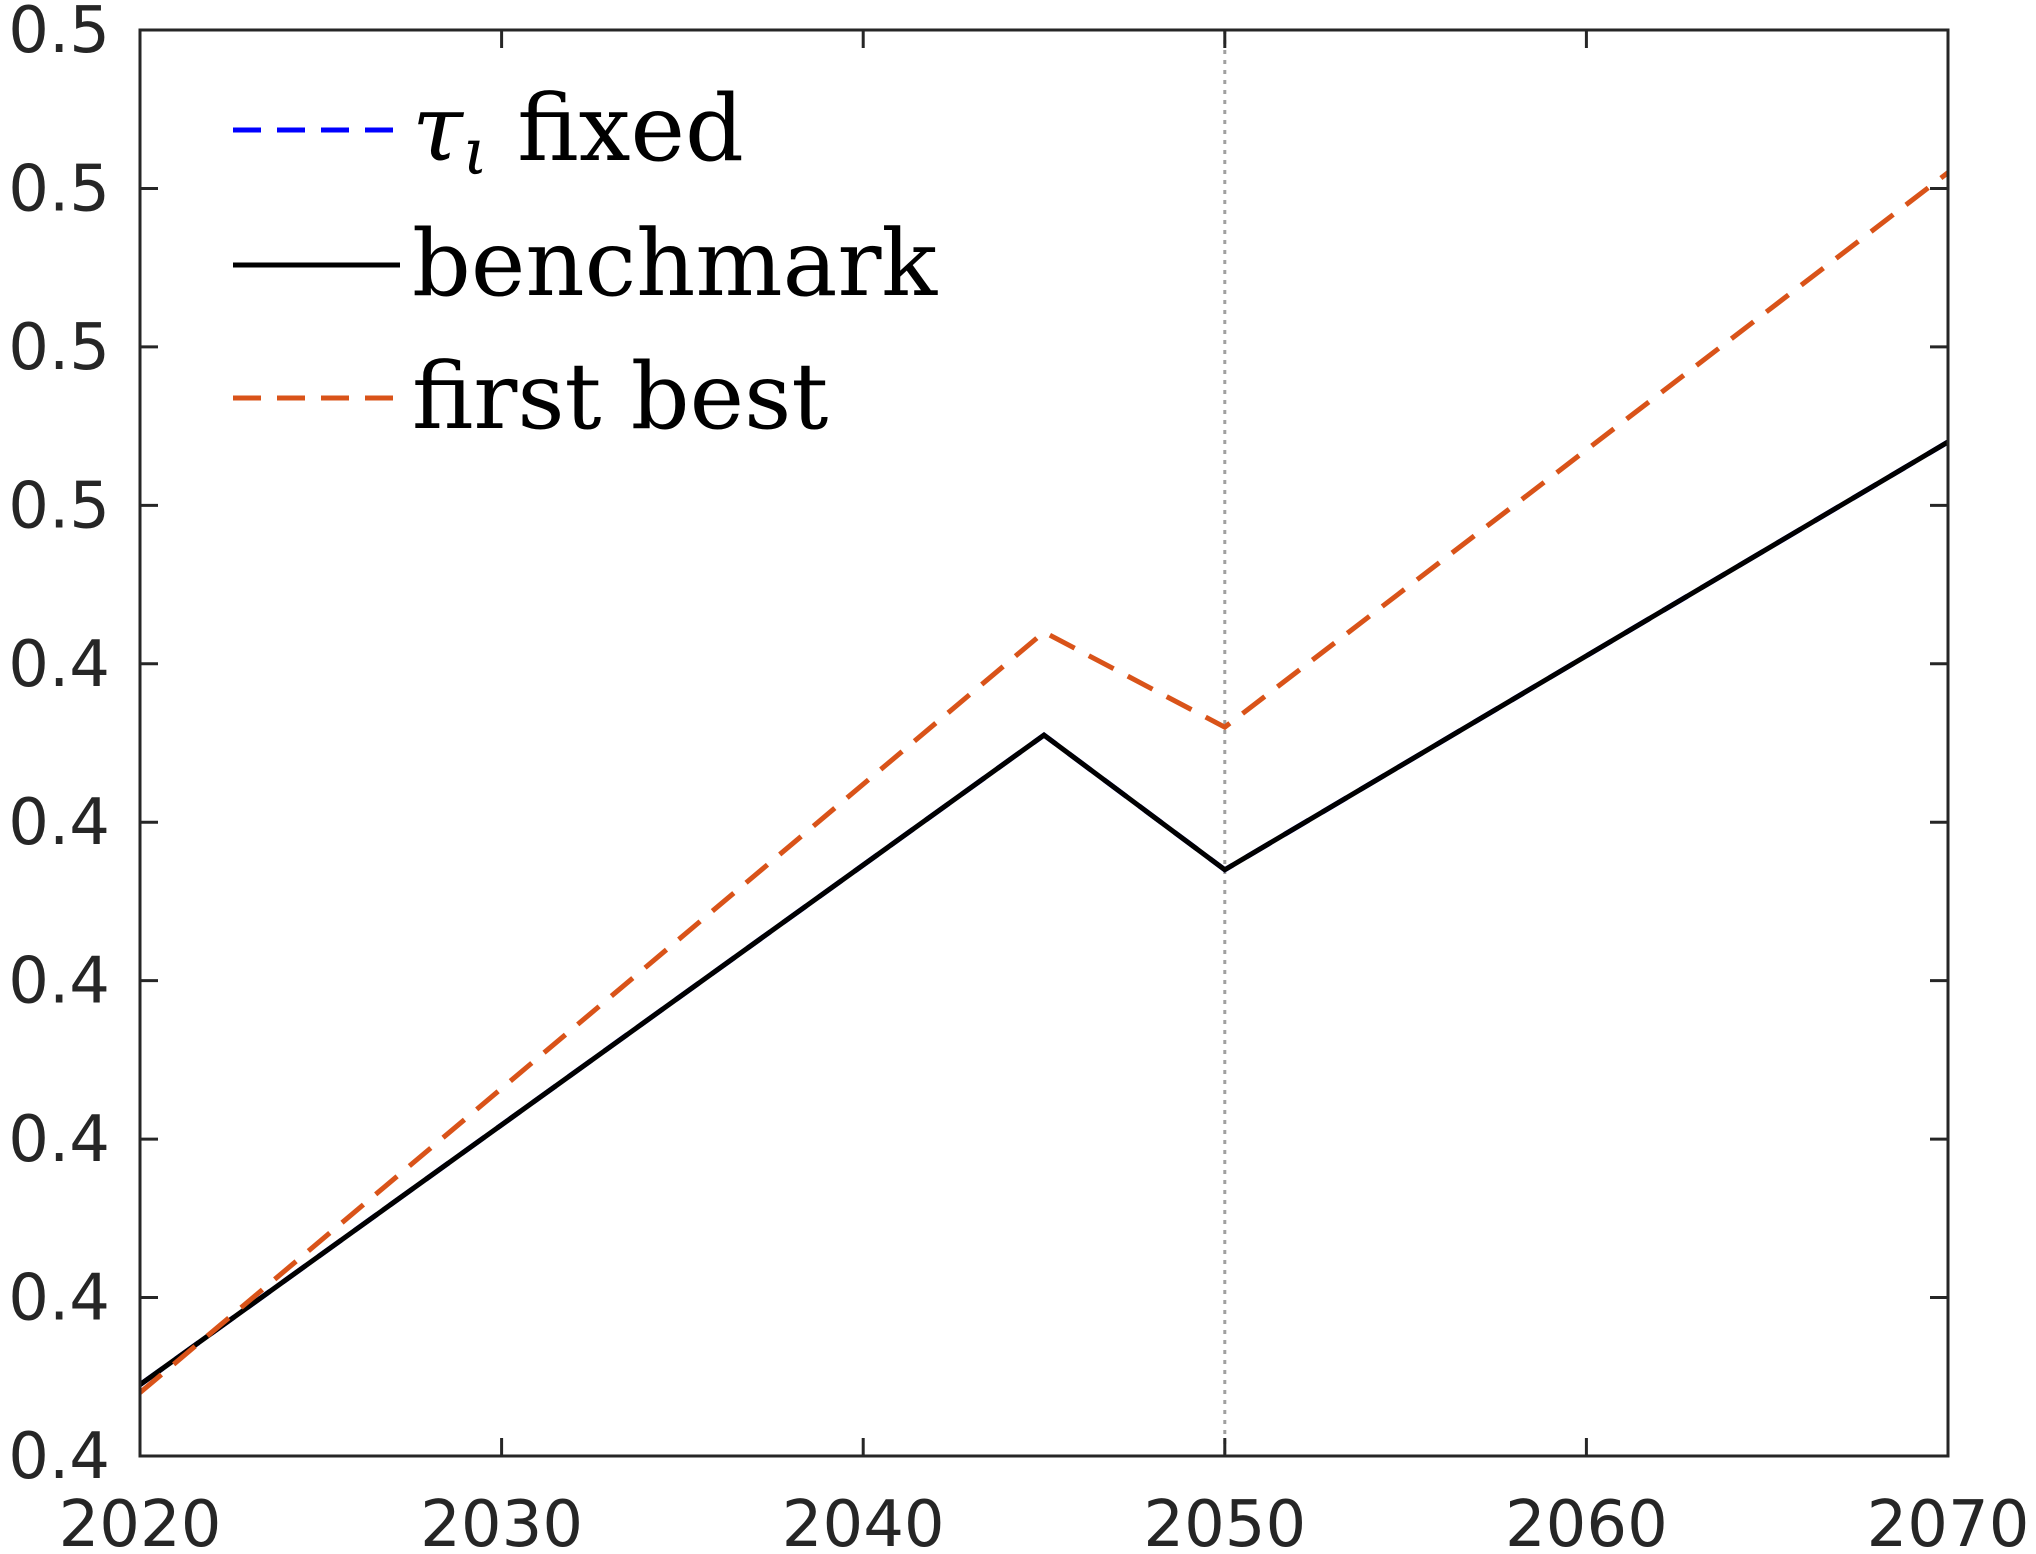 Image resolution: width=2036 pixels, height=1554 pixels. I want to click on legend-label-fixed: τι fixed, so click(578, 132).